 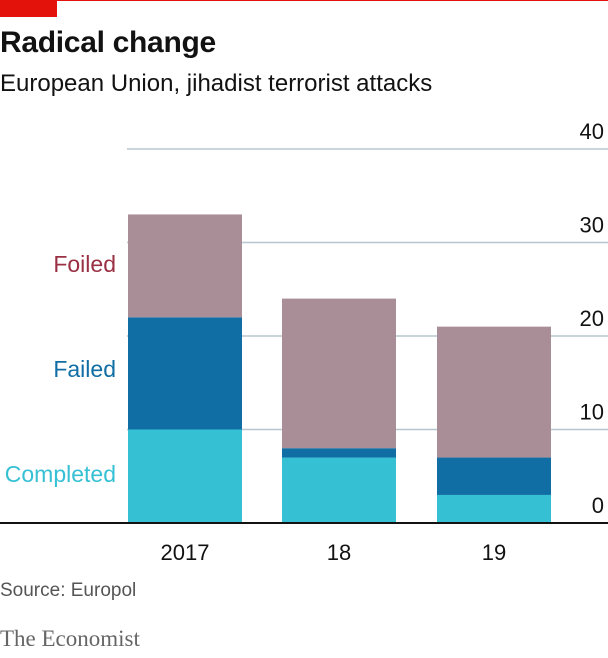 What do you see at coordinates (494, 552) in the screenshot?
I see `x-tick-label: 19` at bounding box center [494, 552].